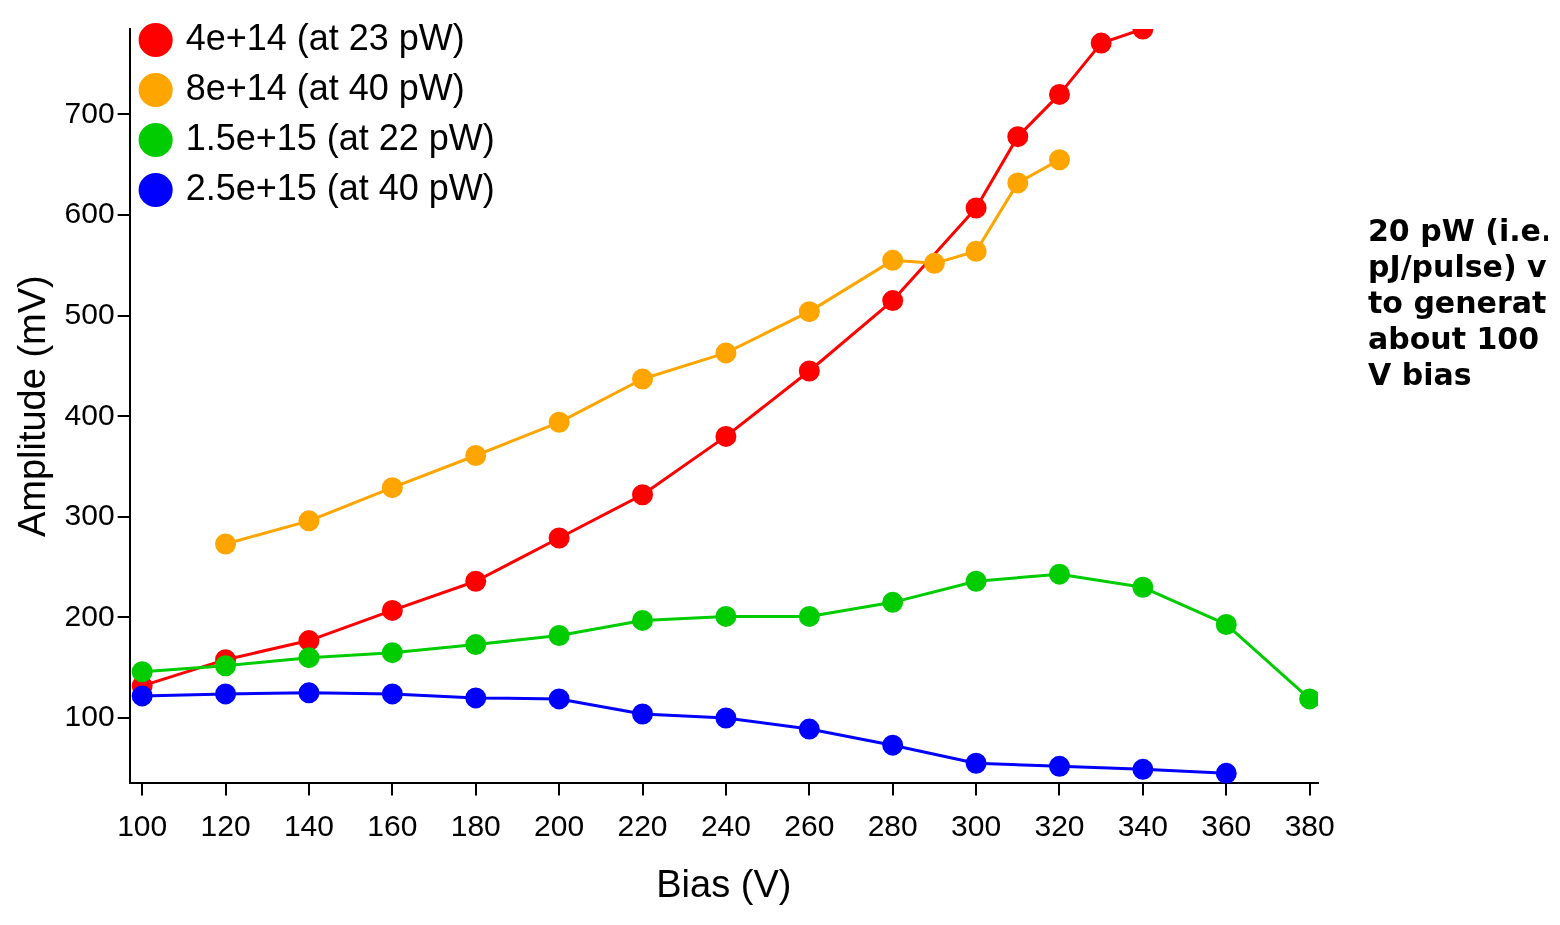 Image resolution: width=1560 pixels, height=925 pixels. Describe the element at coordinates (642, 825) in the screenshot. I see `x-tick-label: 220` at that location.